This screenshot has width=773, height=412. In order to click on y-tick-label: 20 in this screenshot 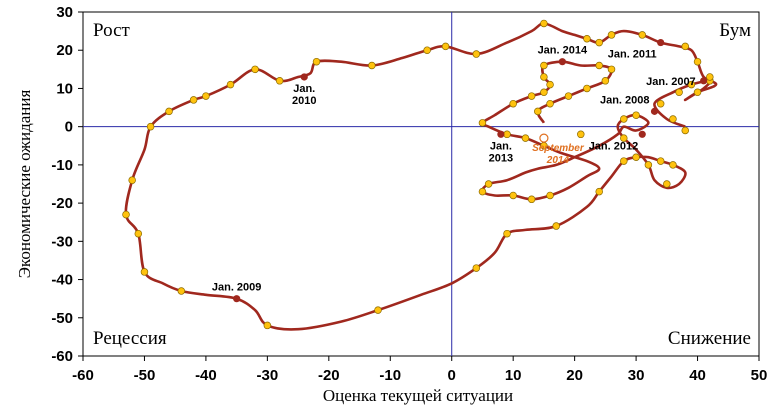, I will do `click(64, 50)`.